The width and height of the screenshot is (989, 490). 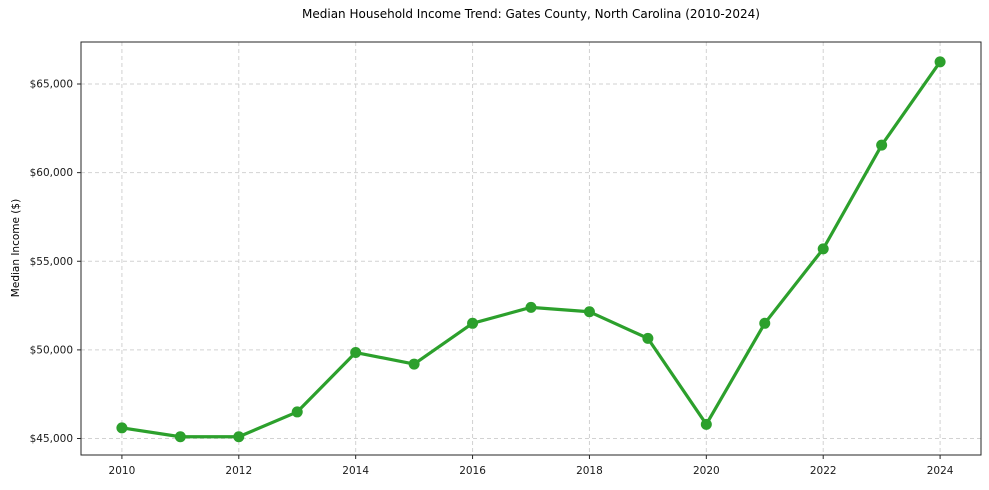 What do you see at coordinates (238, 471) in the screenshot?
I see `x-tick-label: 2012` at bounding box center [238, 471].